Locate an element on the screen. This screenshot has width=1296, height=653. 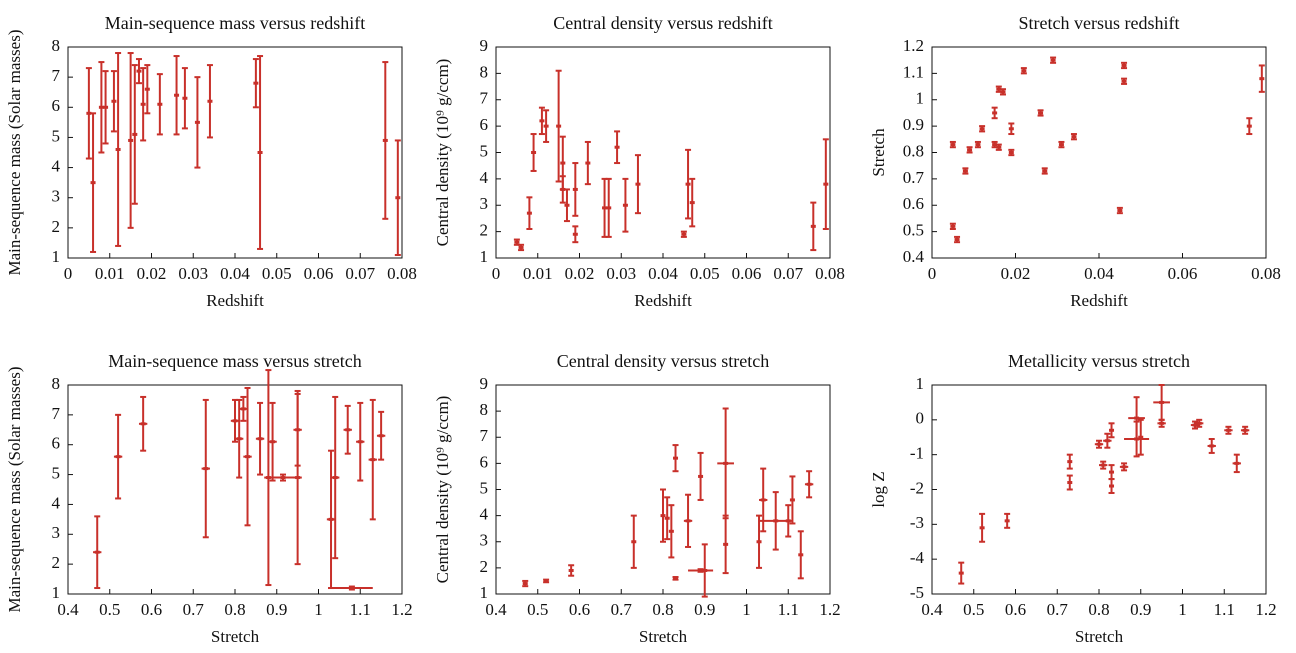
y-tick-label: 7 is located at coordinates (56, 413).